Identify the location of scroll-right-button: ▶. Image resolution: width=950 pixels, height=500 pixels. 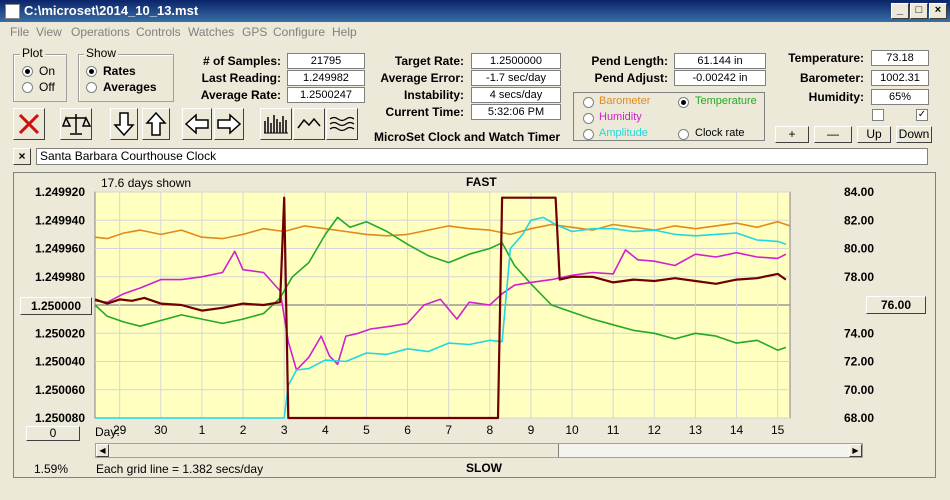
(855, 450).